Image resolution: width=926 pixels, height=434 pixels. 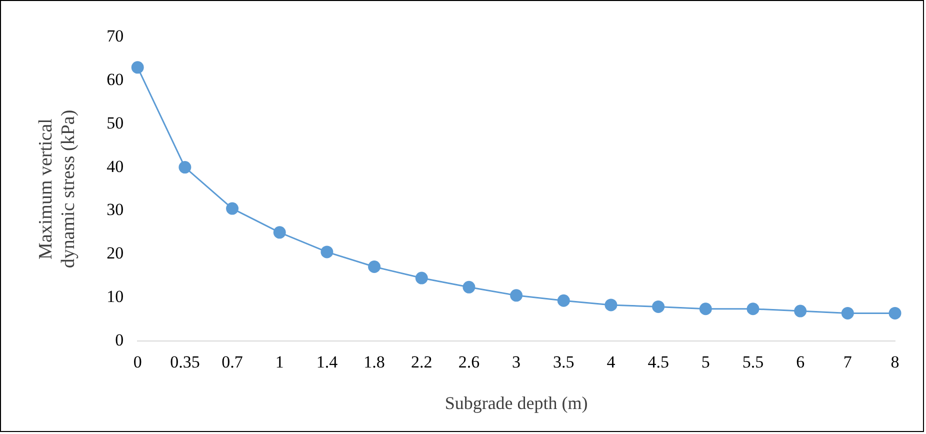 What do you see at coordinates (115, 253) in the screenshot?
I see `y-tick-label: 20` at bounding box center [115, 253].